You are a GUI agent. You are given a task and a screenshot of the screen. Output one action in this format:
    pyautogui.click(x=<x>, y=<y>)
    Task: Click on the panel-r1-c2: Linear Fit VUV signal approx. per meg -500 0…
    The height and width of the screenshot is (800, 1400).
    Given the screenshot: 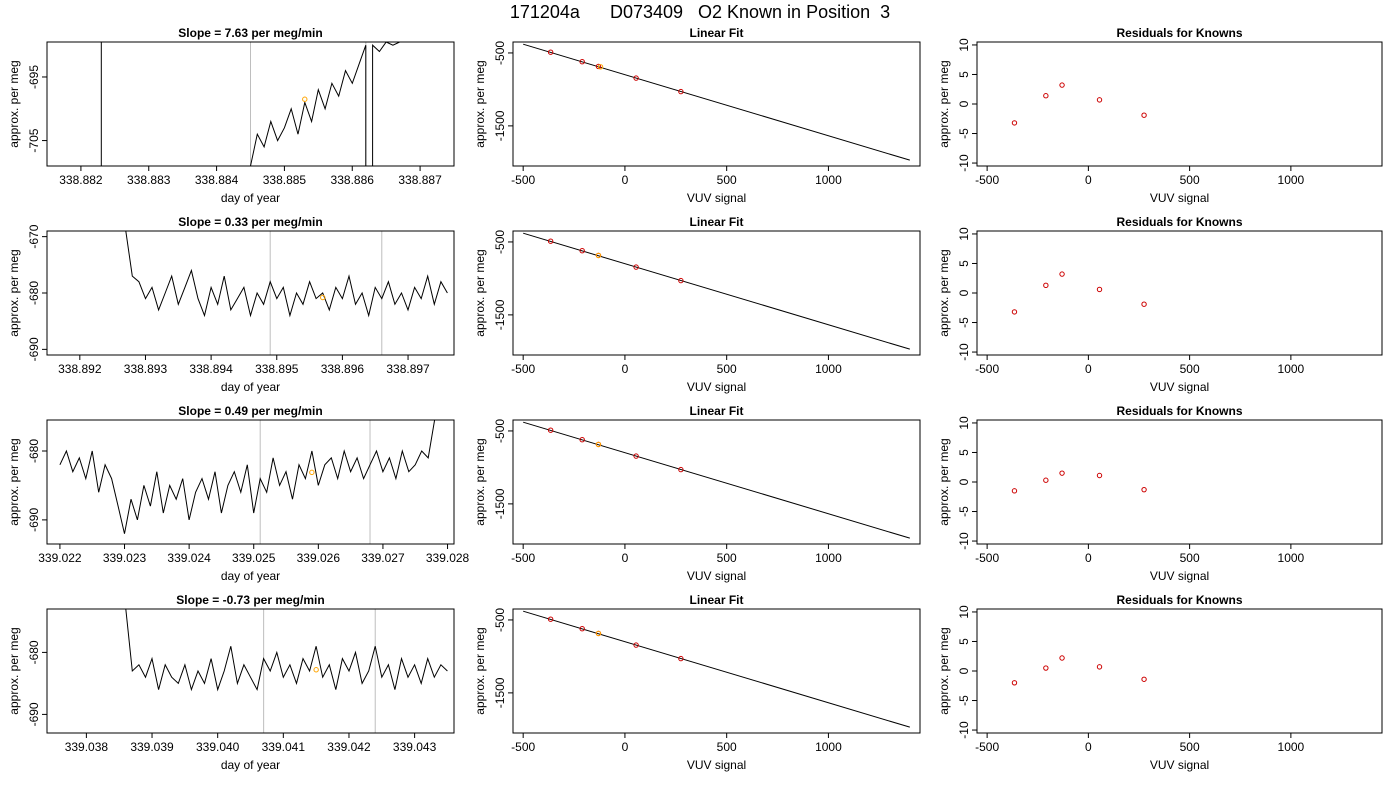 What is the action you would take?
    pyautogui.click(x=697, y=115)
    